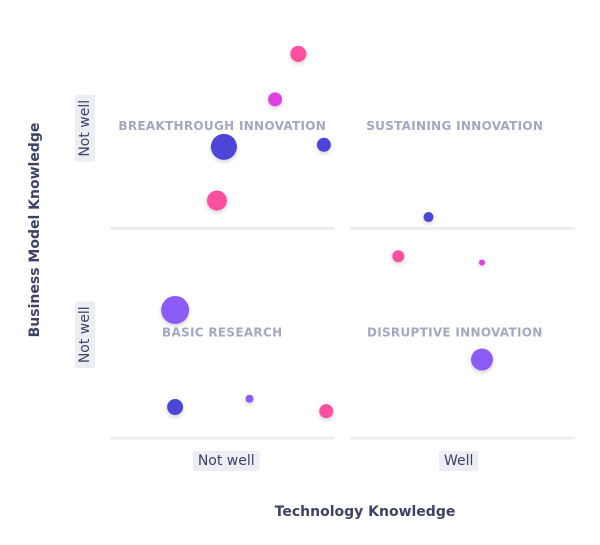 The height and width of the screenshot is (545, 600). What do you see at coordinates (222, 332) in the screenshot?
I see `quadrant-label: BASIC RESEARCH` at bounding box center [222, 332].